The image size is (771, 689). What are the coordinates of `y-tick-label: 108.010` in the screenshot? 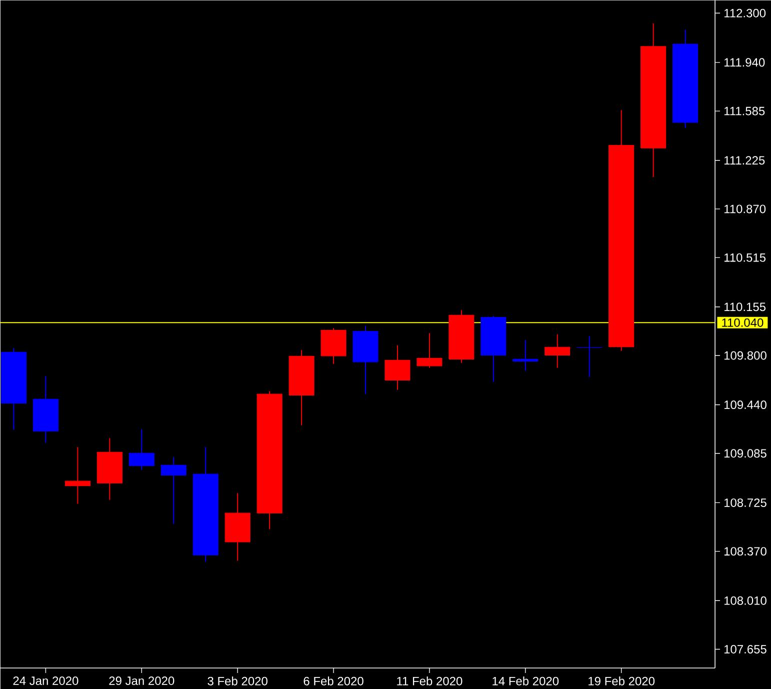 It's located at (745, 600).